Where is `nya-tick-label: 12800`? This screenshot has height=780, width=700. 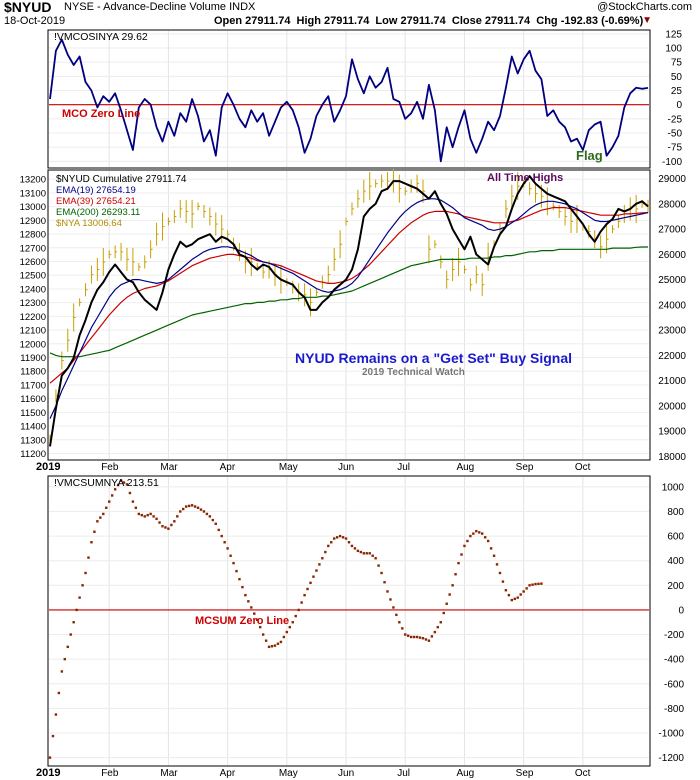 nya-tick-label: 12800 is located at coordinates (33, 235).